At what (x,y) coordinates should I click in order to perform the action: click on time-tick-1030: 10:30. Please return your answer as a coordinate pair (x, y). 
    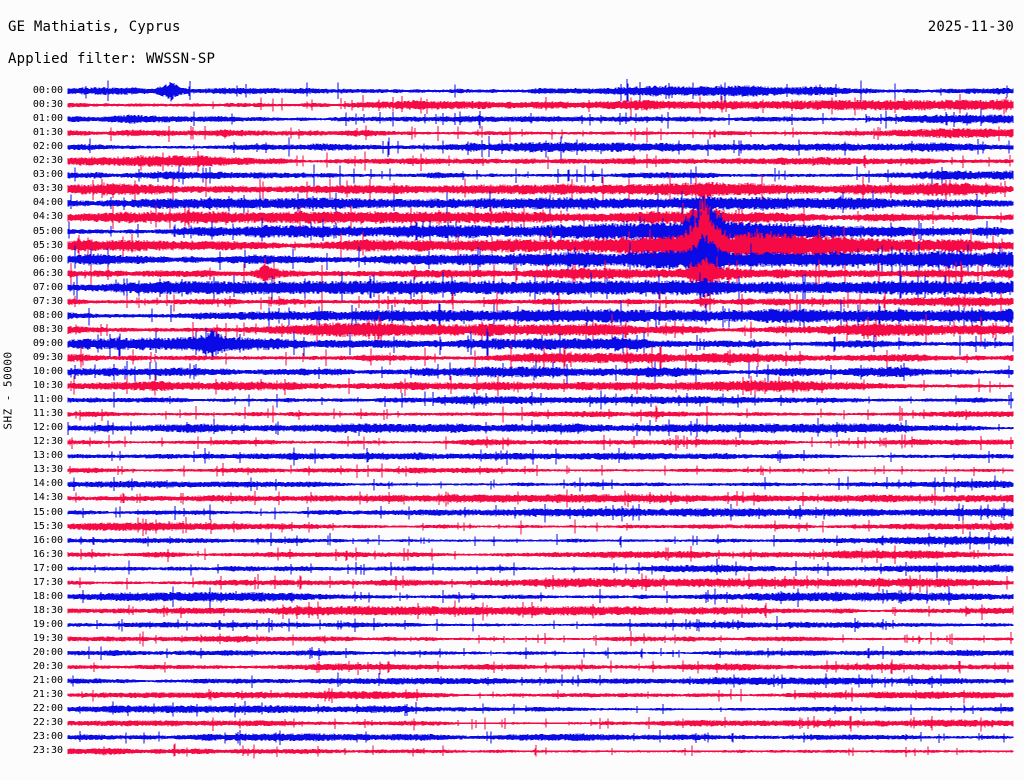
    Looking at the image, I should click on (47, 386).